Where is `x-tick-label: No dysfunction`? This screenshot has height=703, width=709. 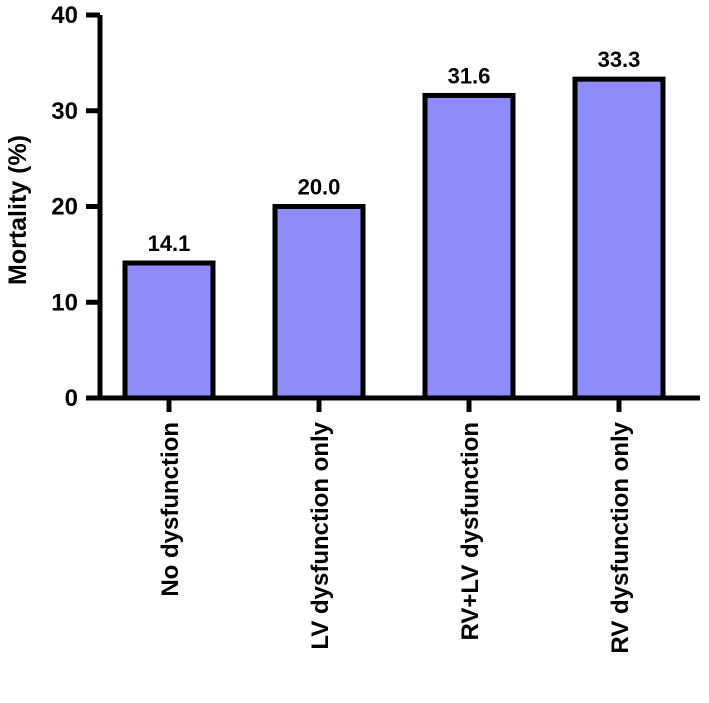 x-tick-label: No dysfunction is located at coordinates (170, 509).